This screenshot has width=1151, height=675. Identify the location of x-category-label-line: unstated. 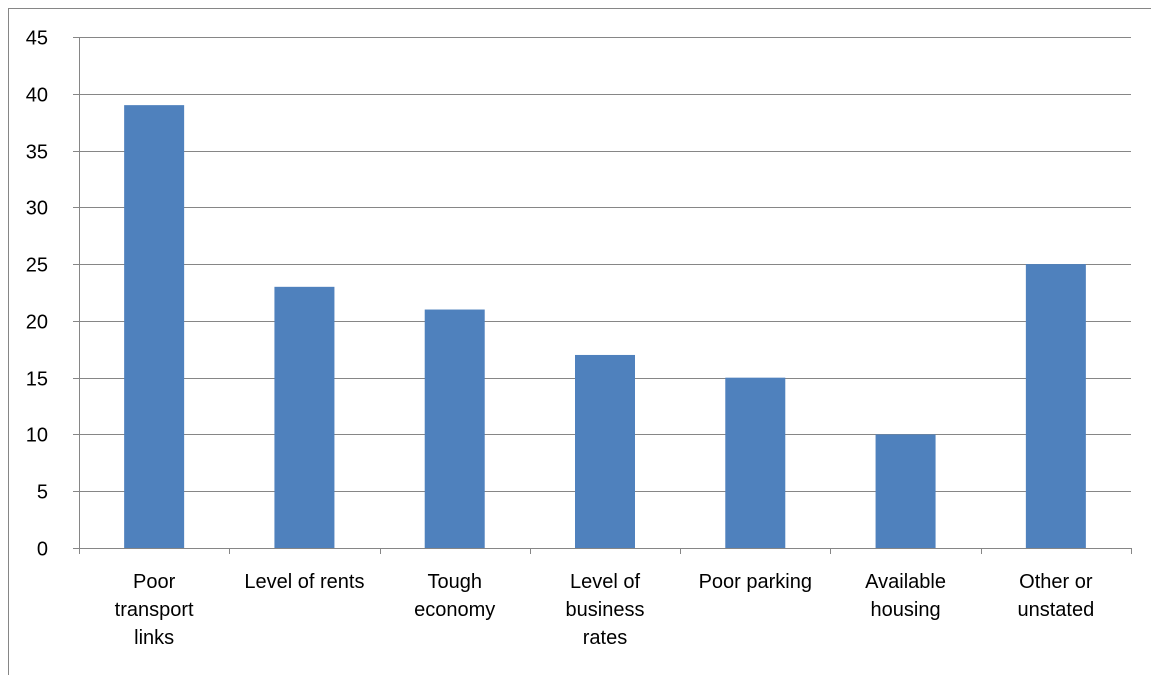
(1055, 610).